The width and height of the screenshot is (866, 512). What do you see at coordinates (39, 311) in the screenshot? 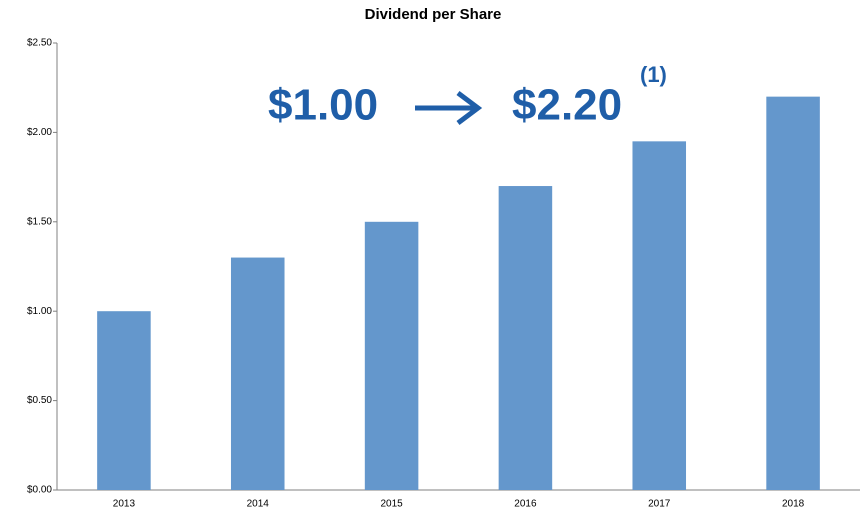
I see `y-tick-label: $1.00` at bounding box center [39, 311].